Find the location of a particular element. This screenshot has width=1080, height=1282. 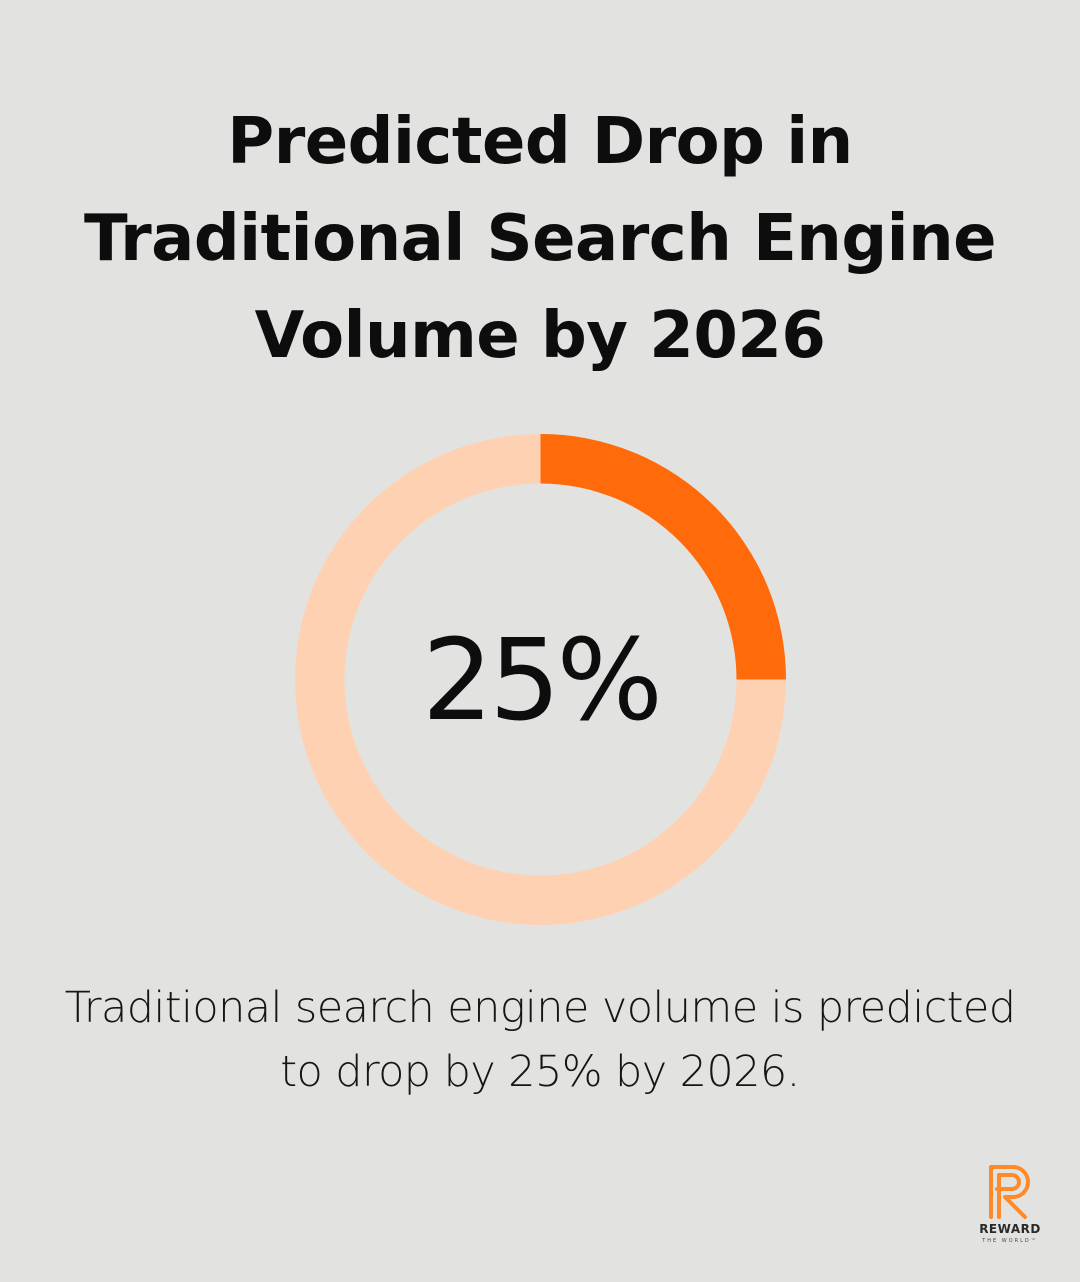

logo-tagline: THE WORLD™ is located at coordinates (1010, 1241).